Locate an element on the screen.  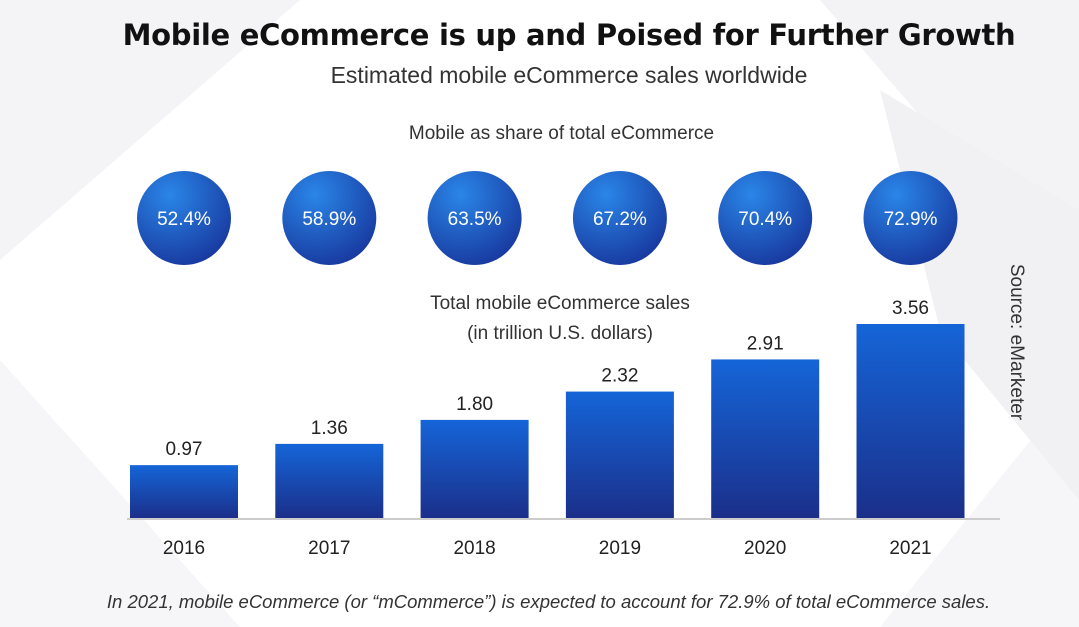
bar-2018 is located at coordinates (474, 468).